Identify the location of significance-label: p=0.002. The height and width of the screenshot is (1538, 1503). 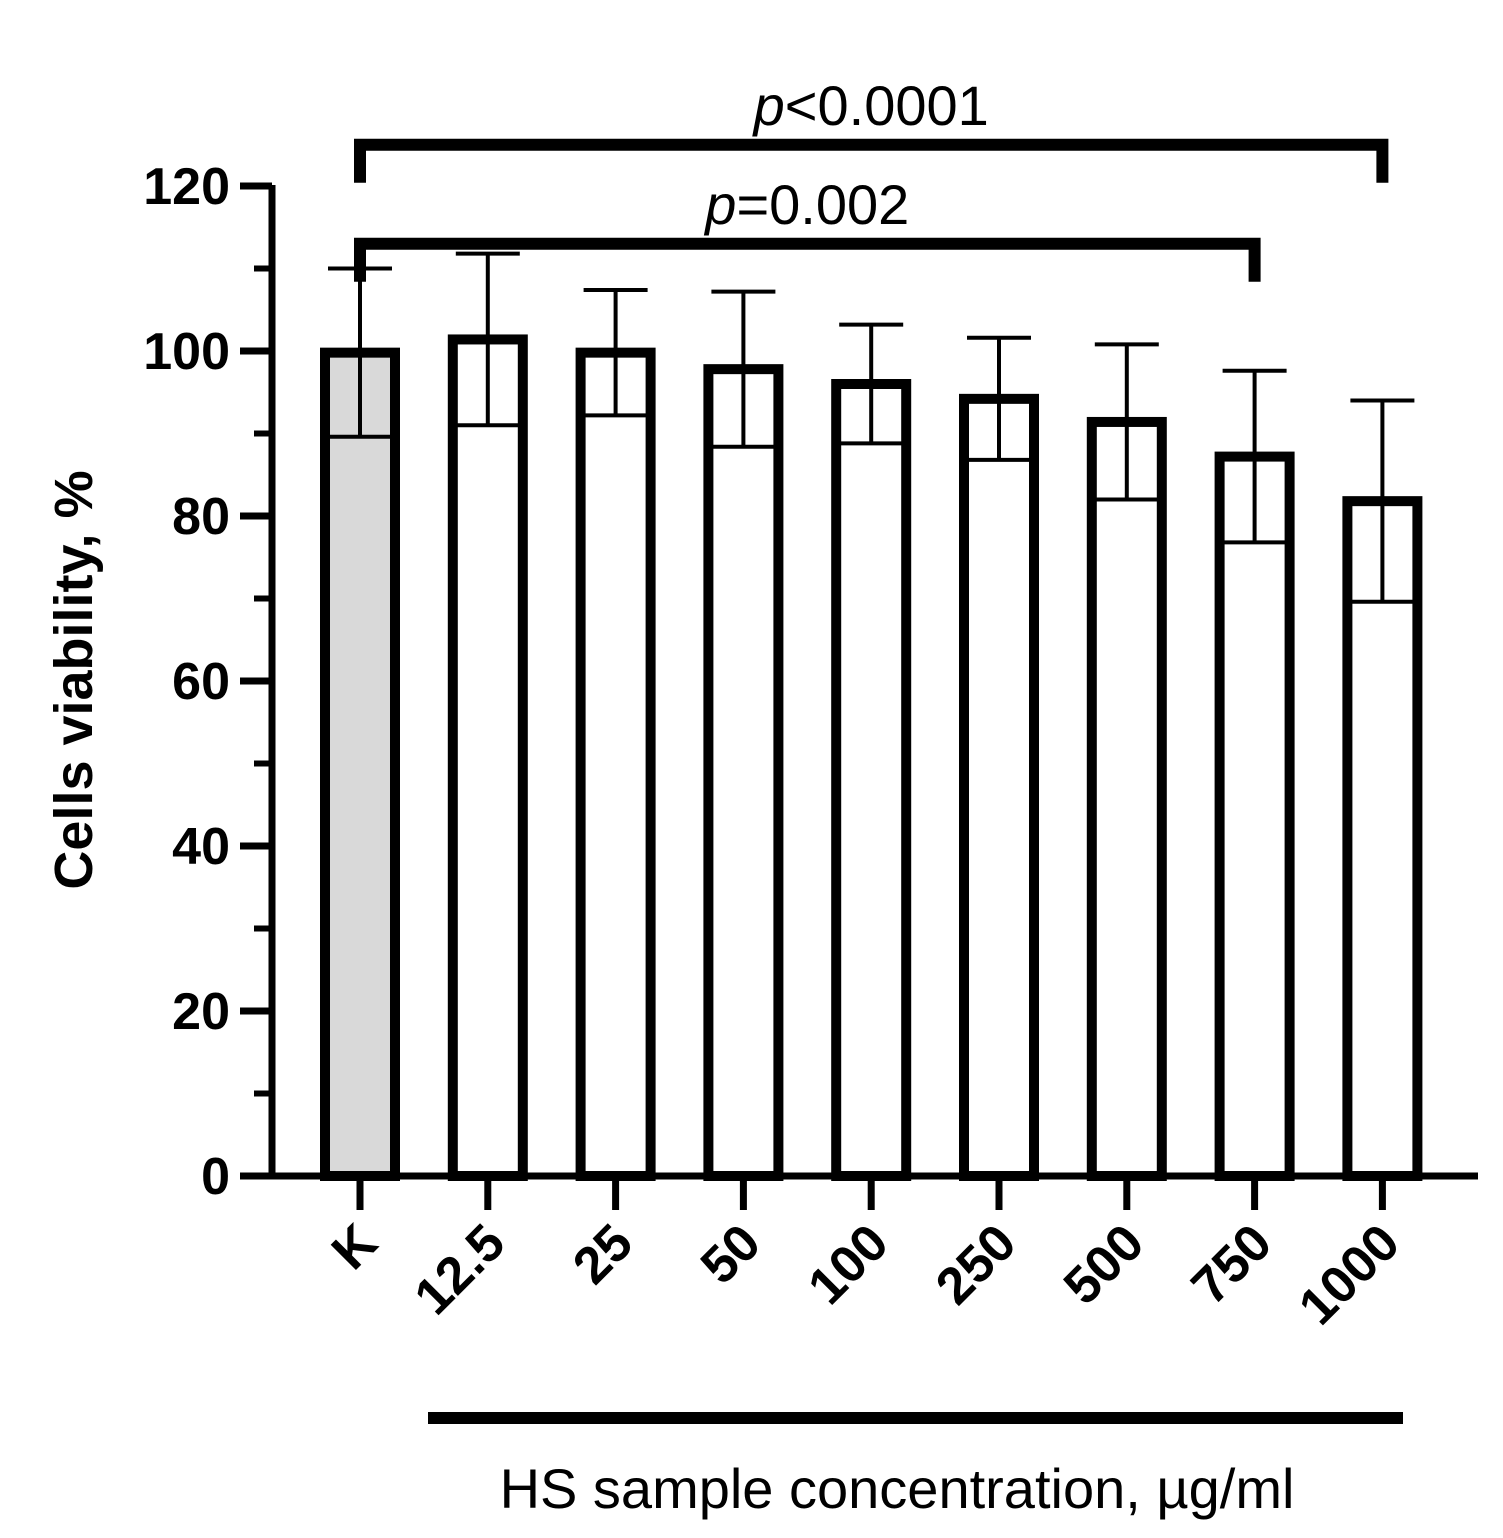
(806, 204).